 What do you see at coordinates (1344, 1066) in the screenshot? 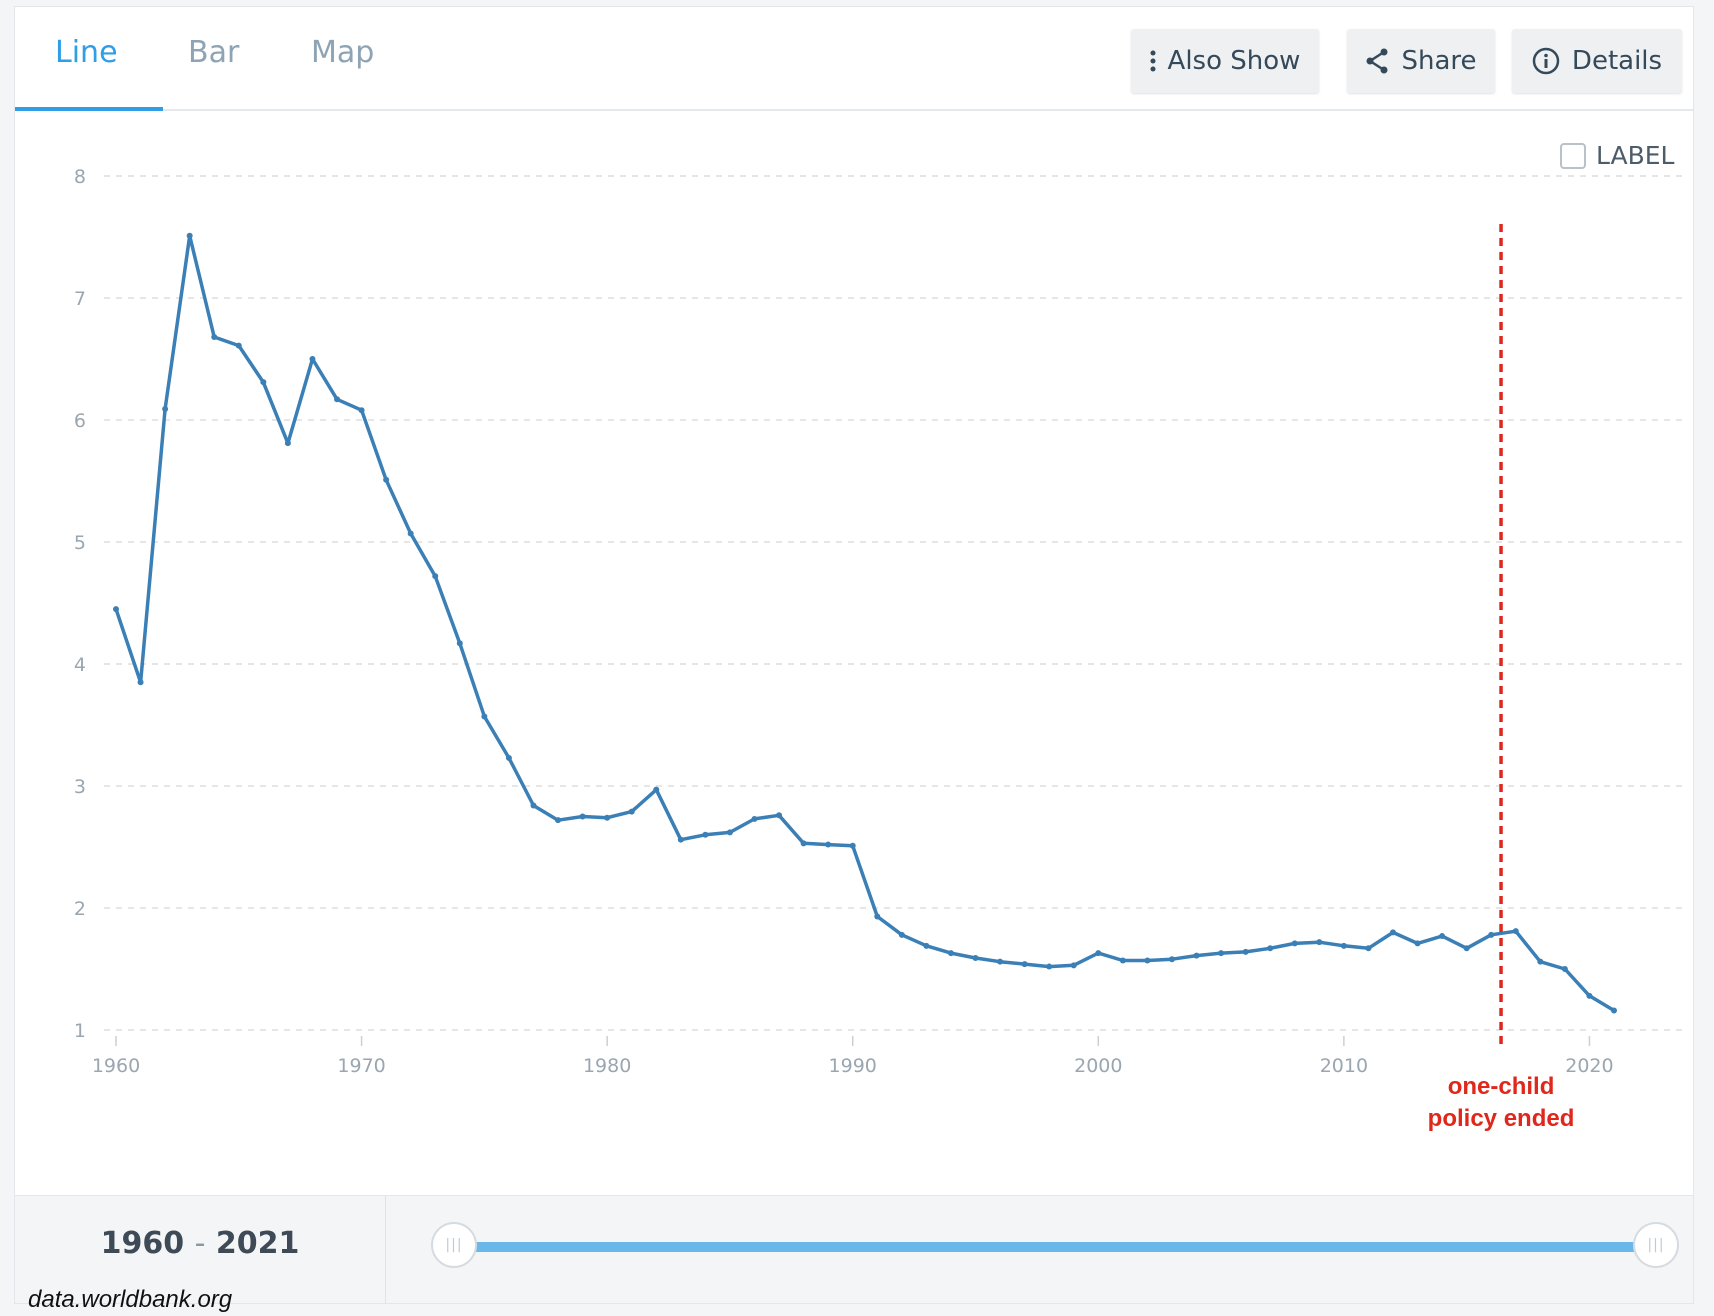
I see `x-tick-label: 2010` at bounding box center [1344, 1066].